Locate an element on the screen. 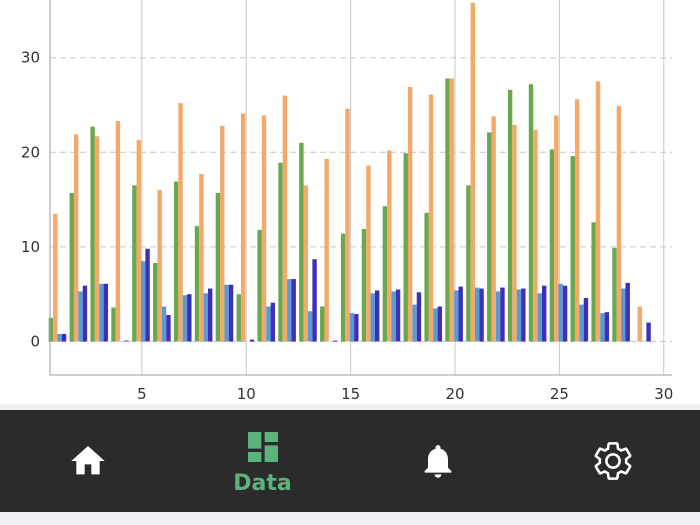 The image size is (700, 525). home-icon is located at coordinates (87, 460).